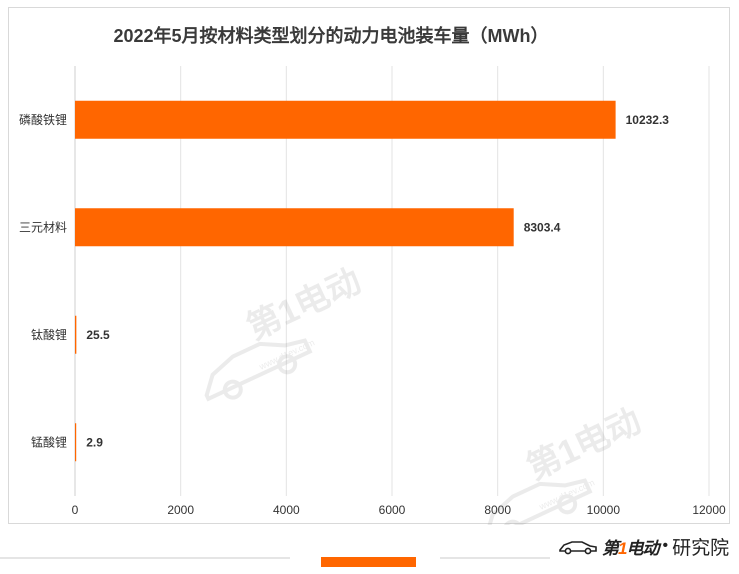  Describe the element at coordinates (497, 510) in the screenshot. I see `x-tick-label: 8000` at that location.